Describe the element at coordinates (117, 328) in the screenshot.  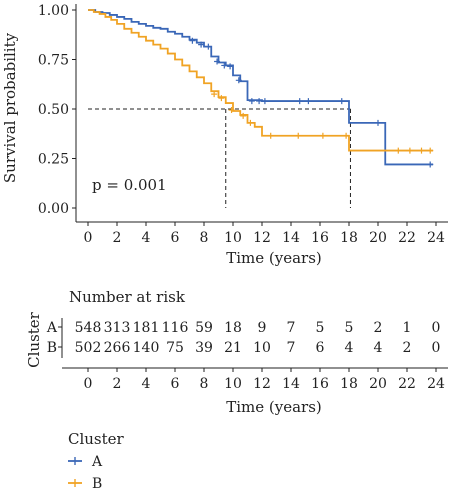
I see `risk-count: 313` at that location.